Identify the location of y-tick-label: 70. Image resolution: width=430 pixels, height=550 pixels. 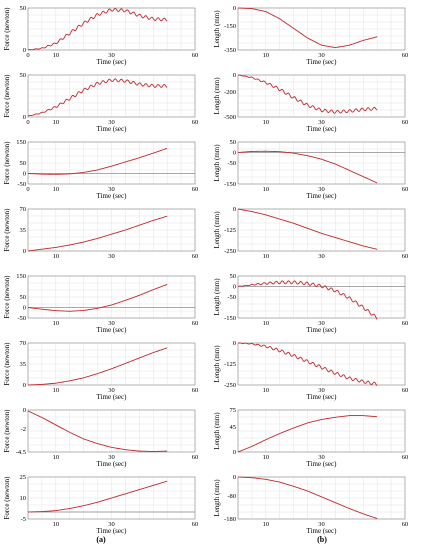
(23, 209).